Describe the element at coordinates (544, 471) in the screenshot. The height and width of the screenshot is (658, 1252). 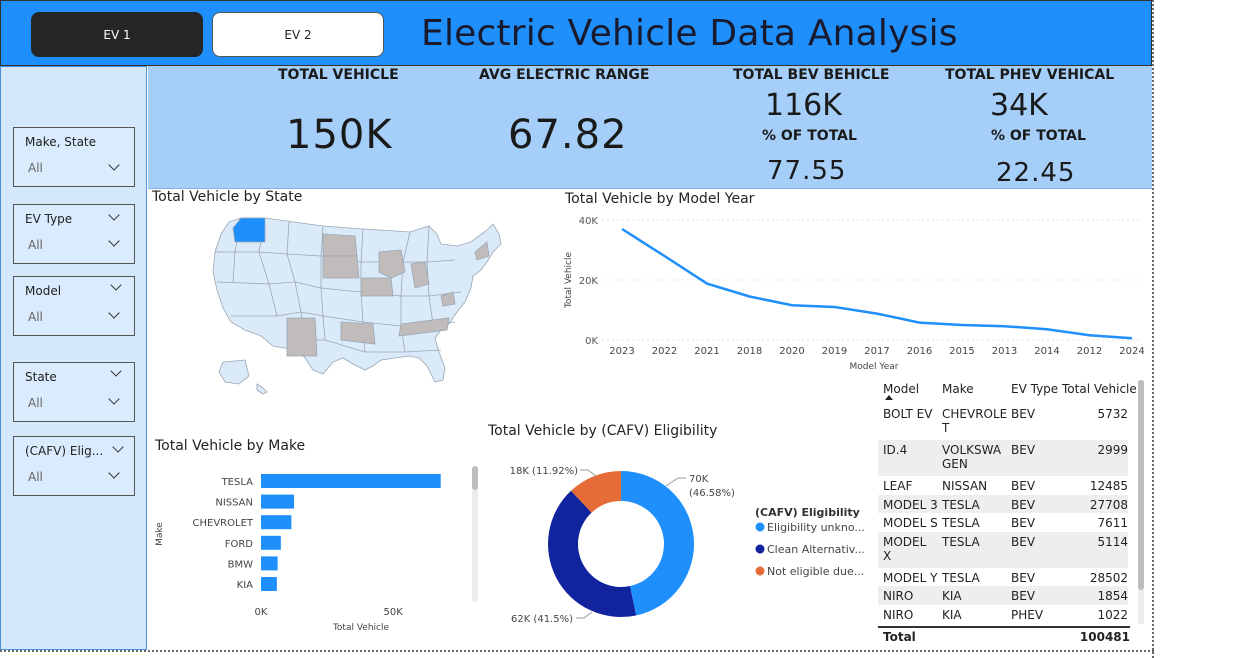
I see `donut-data-label: 18K (11.92%)` at that location.